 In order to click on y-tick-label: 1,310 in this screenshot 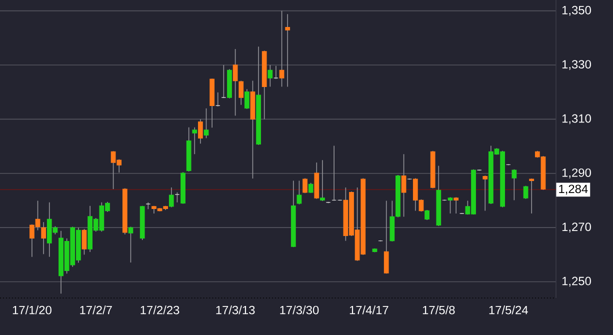, I will do `click(576, 119)`.